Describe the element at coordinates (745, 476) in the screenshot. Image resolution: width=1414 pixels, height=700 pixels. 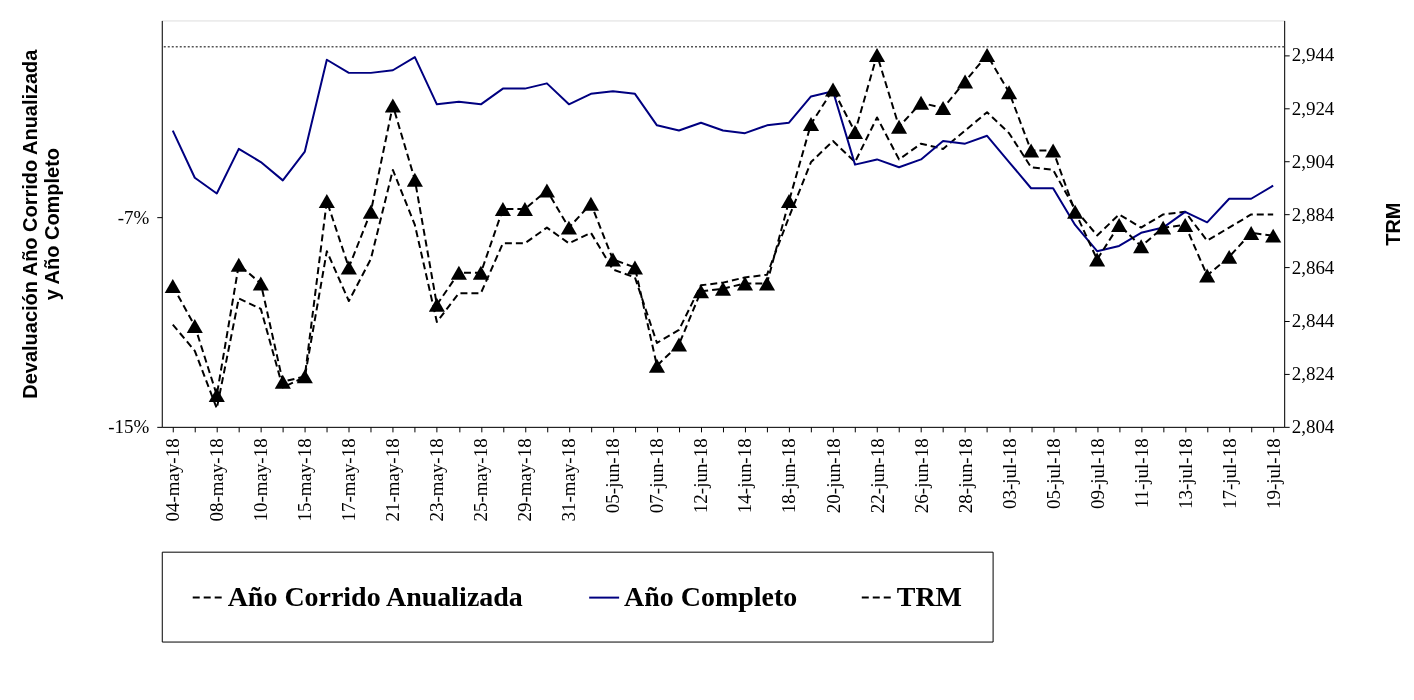
I see `x-tick-label: 14-jun-18` at that location.